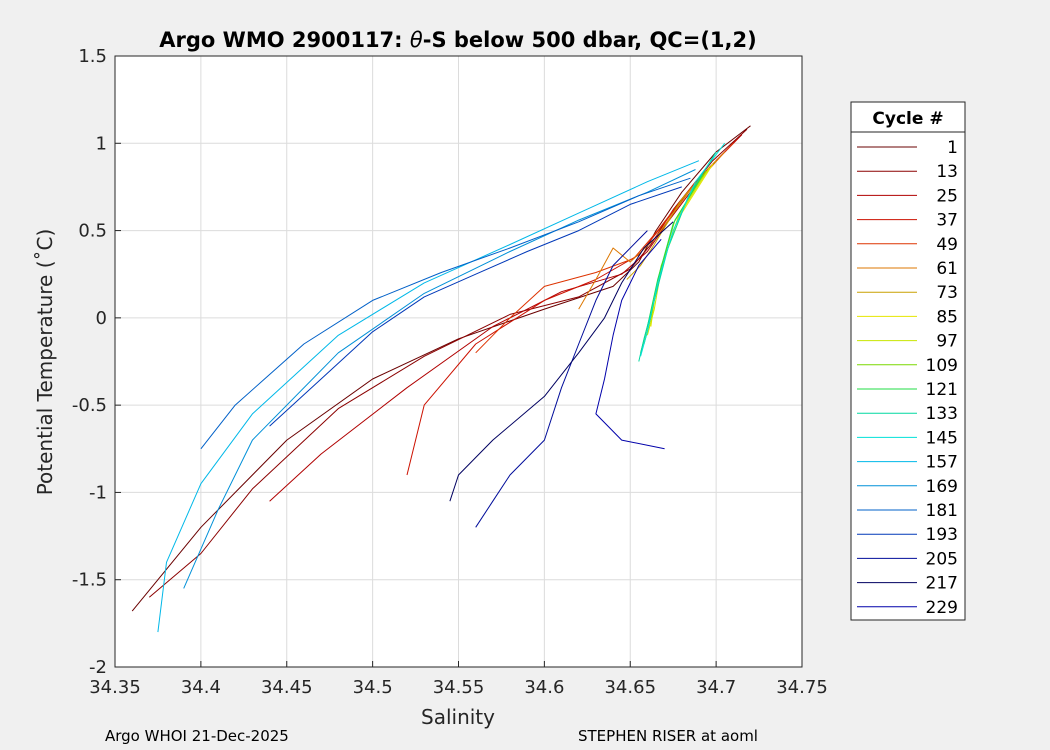 Image resolution: width=1050 pixels, height=750 pixels. Describe the element at coordinates (459, 687) in the screenshot. I see `x-tick-label: 34.55` at that location.